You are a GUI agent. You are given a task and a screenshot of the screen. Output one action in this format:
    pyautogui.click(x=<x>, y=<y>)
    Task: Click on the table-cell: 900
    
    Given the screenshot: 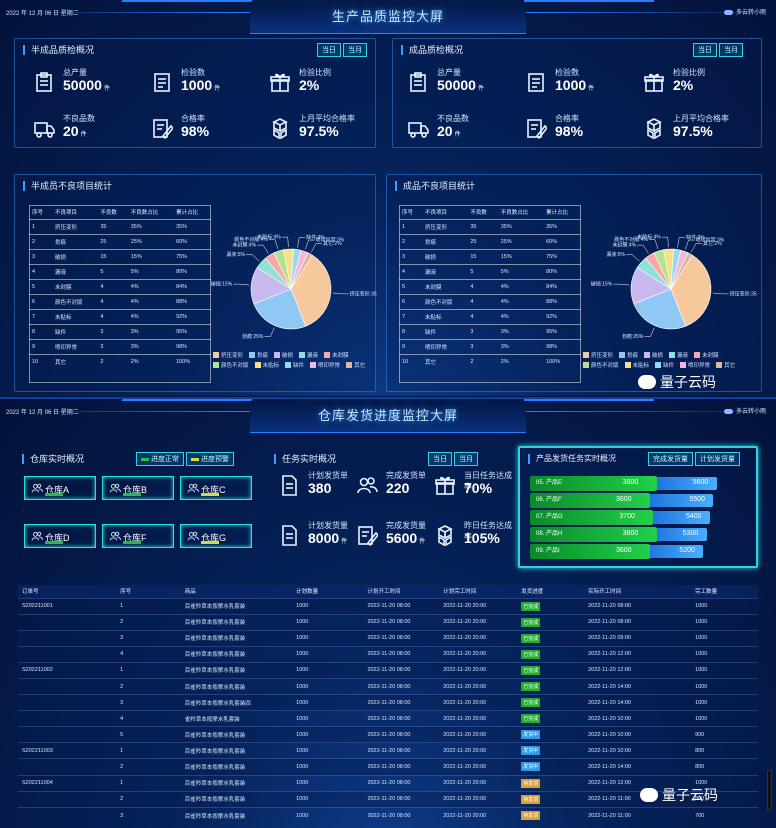 What is the action you would take?
    pyautogui.click(x=724, y=734)
    